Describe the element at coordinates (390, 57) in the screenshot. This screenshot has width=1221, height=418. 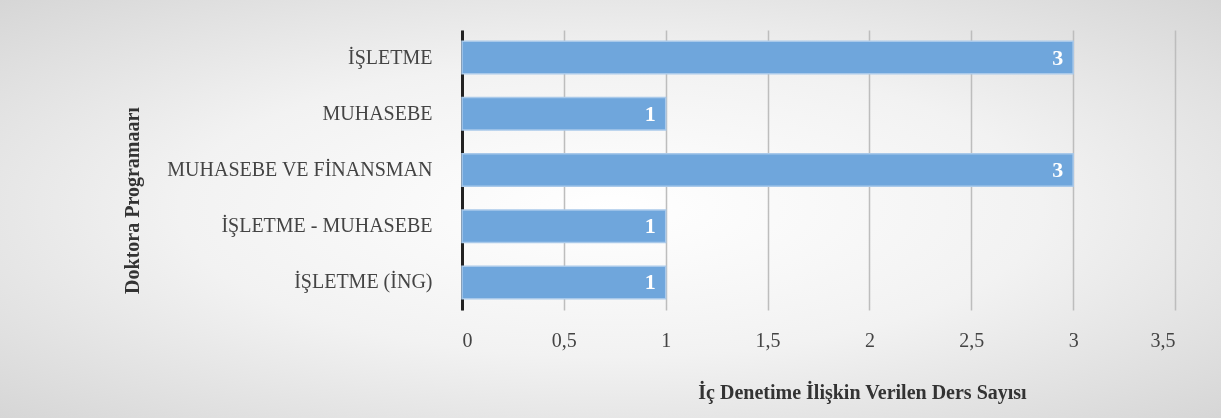
I see `y-tick-label: İŞLETME` at that location.